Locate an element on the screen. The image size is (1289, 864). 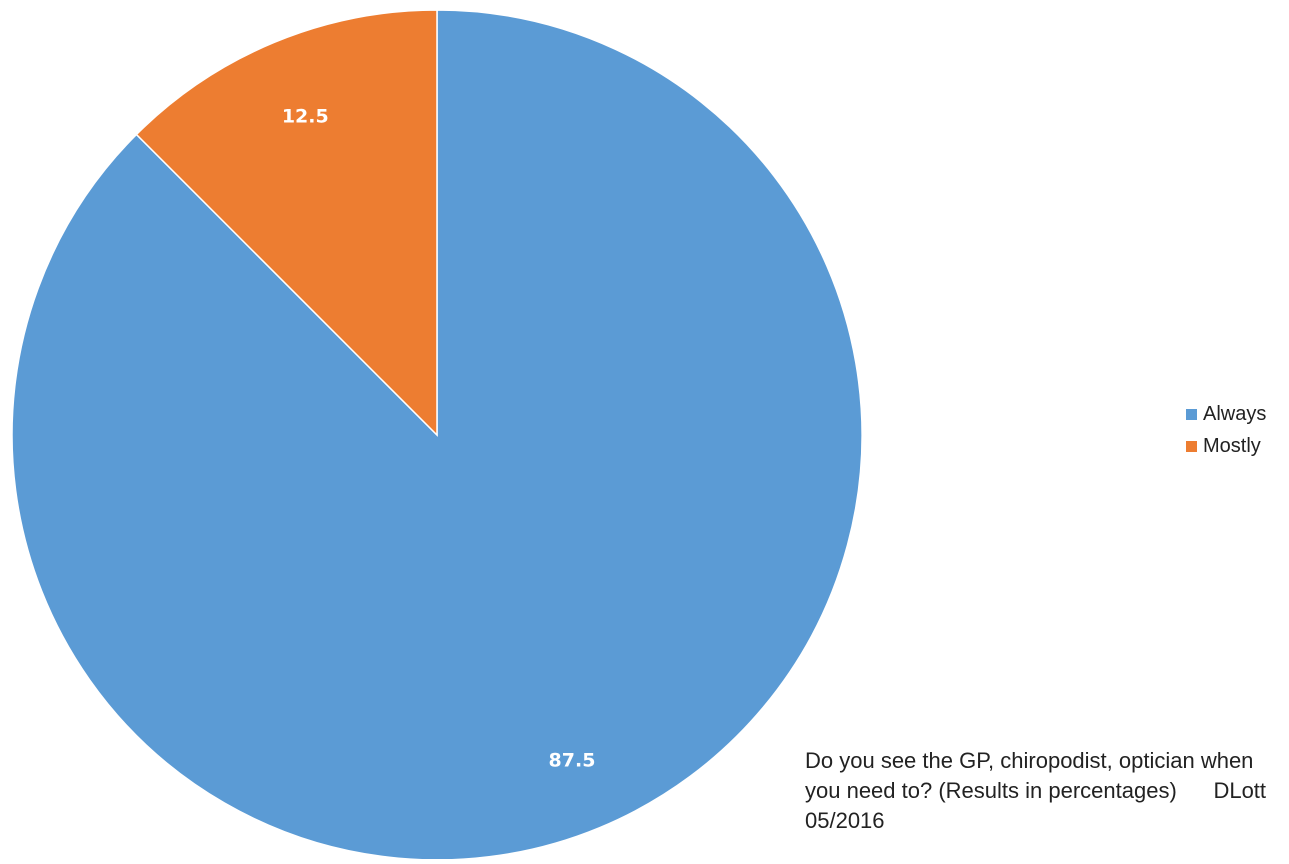
legend-swatch-mostly is located at coordinates (1191, 446).